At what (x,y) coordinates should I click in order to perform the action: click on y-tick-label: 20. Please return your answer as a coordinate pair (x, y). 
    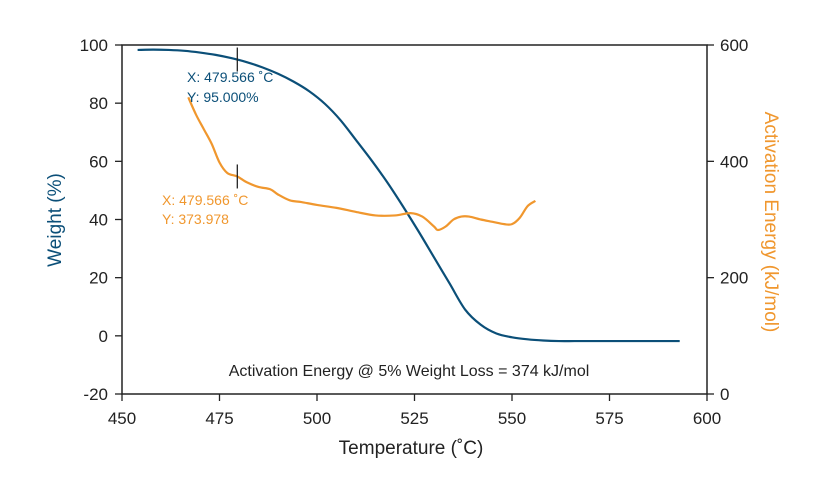
    Looking at the image, I should click on (98, 278).